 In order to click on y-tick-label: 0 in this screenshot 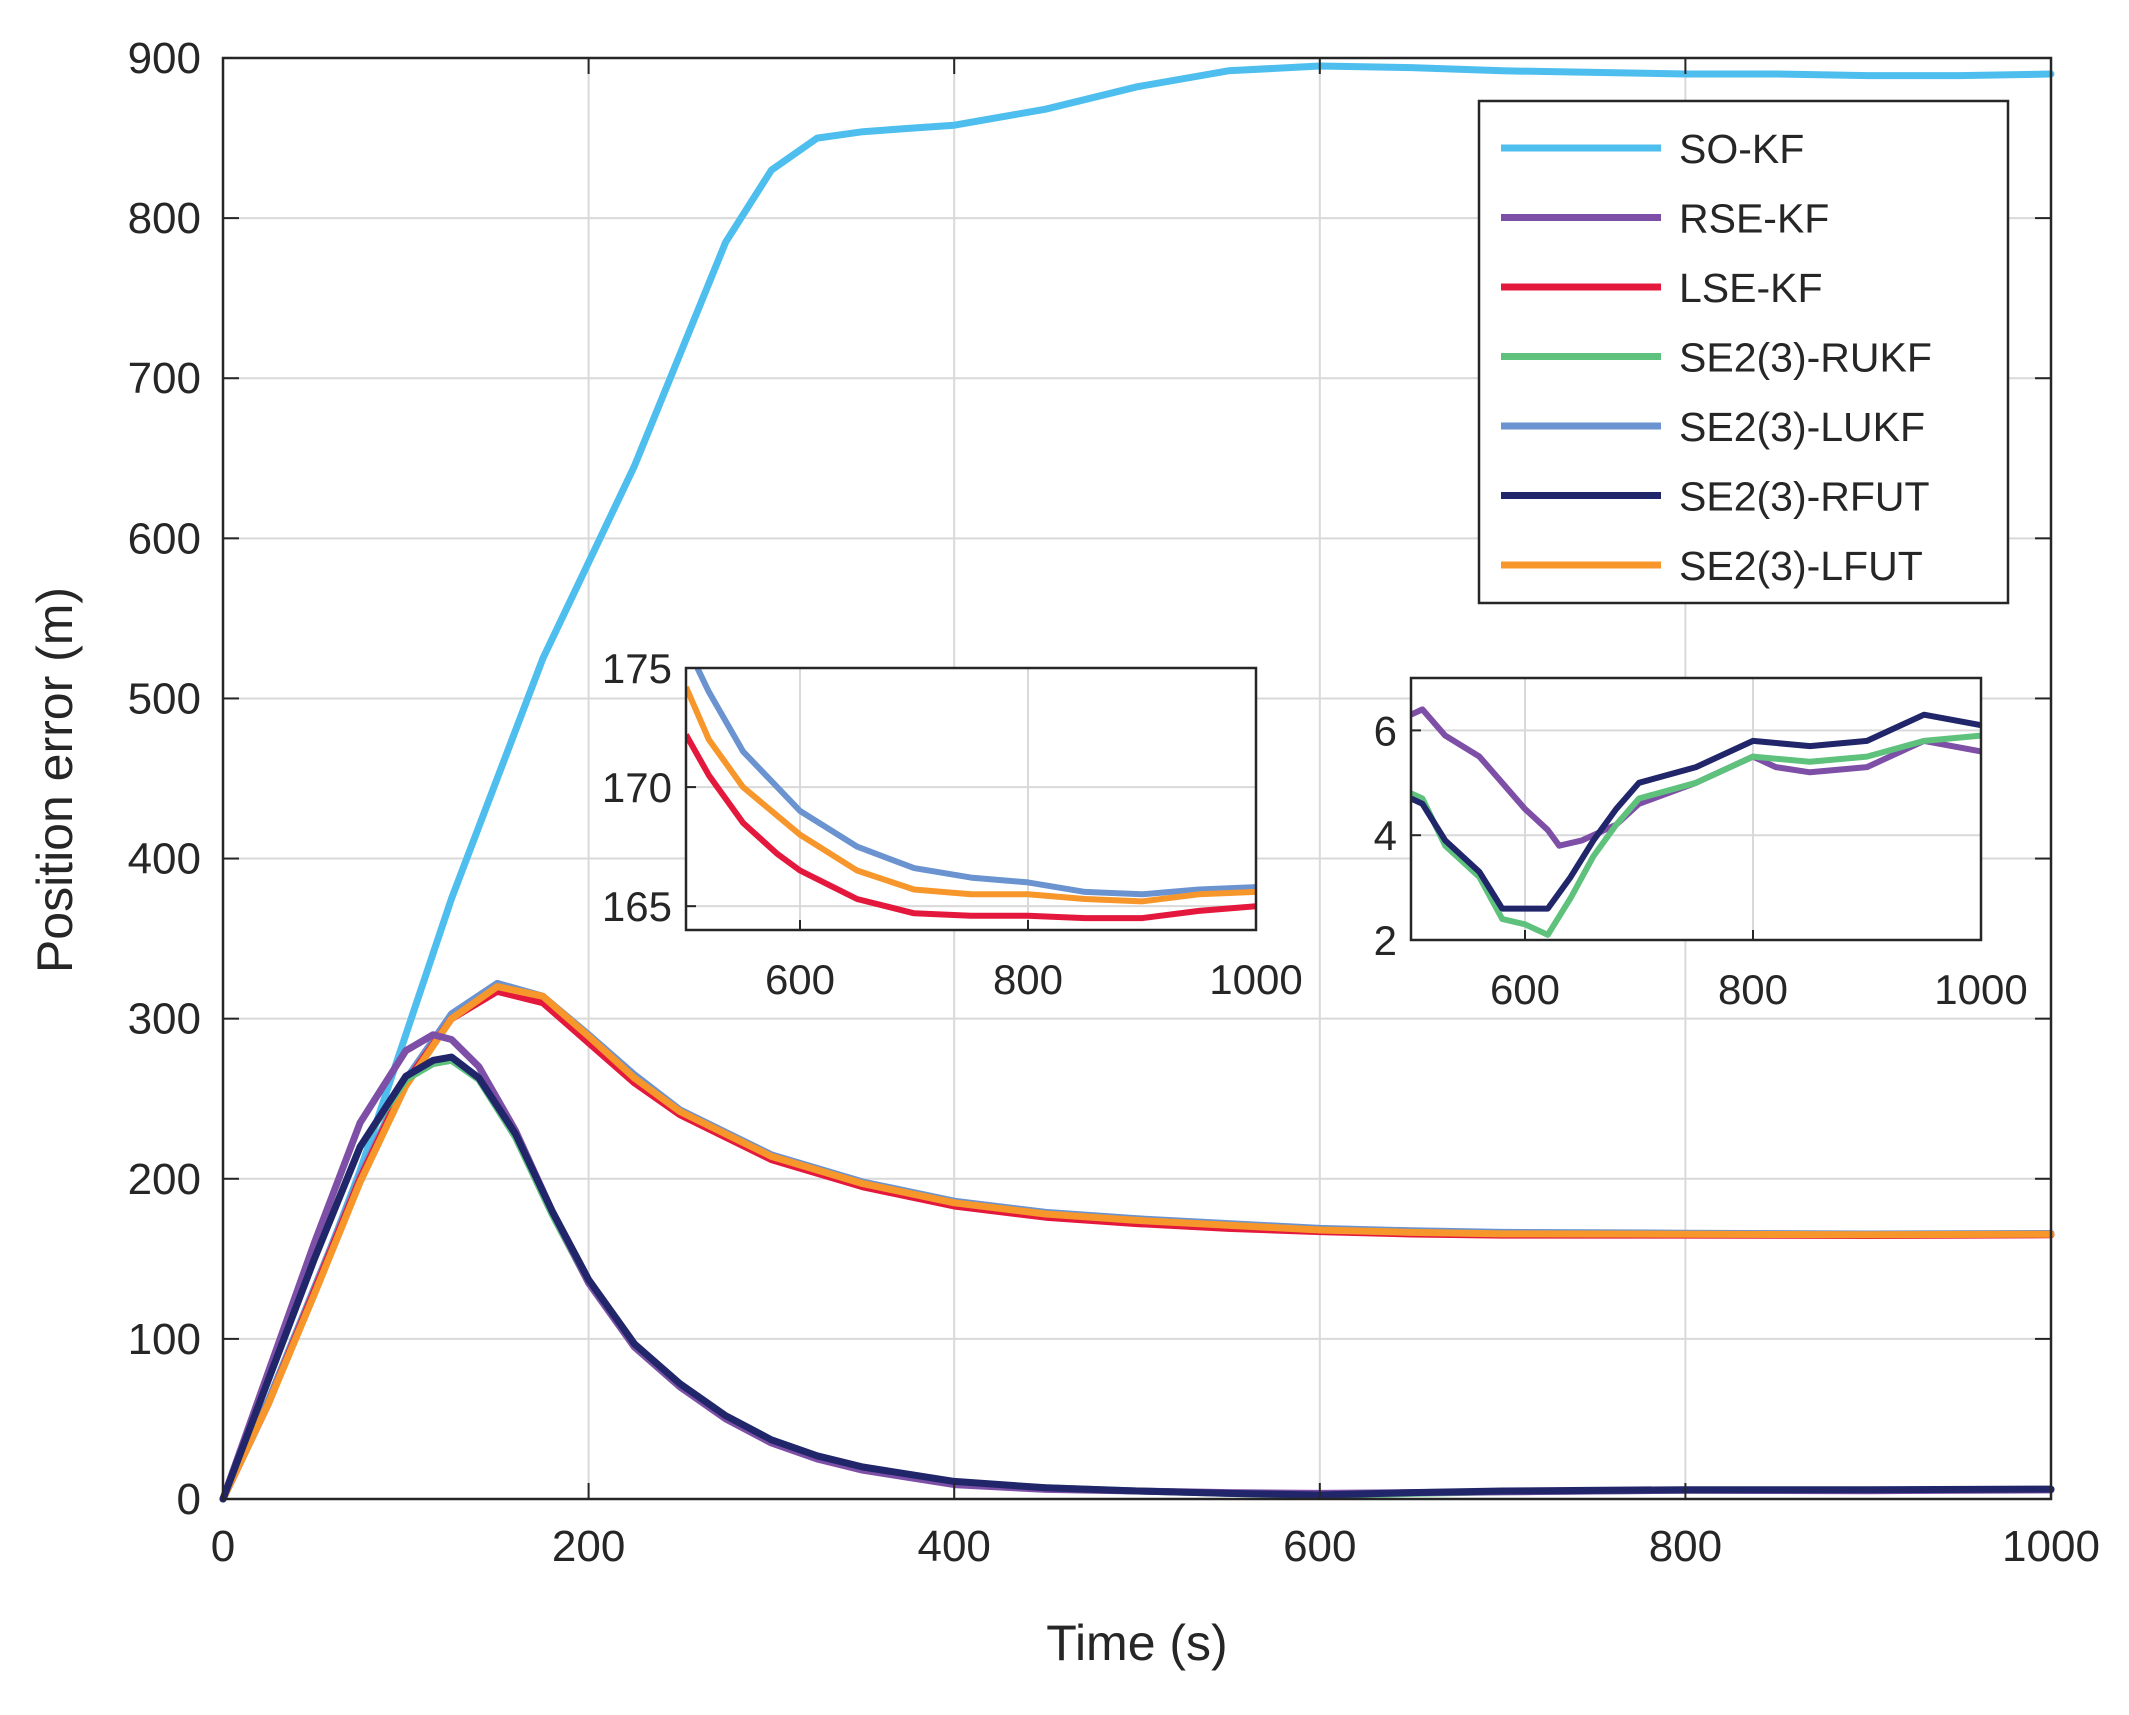, I will do `click(189, 1499)`.